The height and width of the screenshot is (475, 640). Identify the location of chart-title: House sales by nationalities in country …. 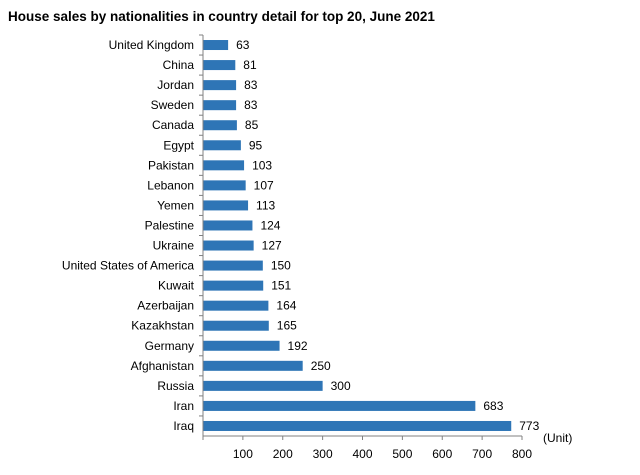
(221, 16).